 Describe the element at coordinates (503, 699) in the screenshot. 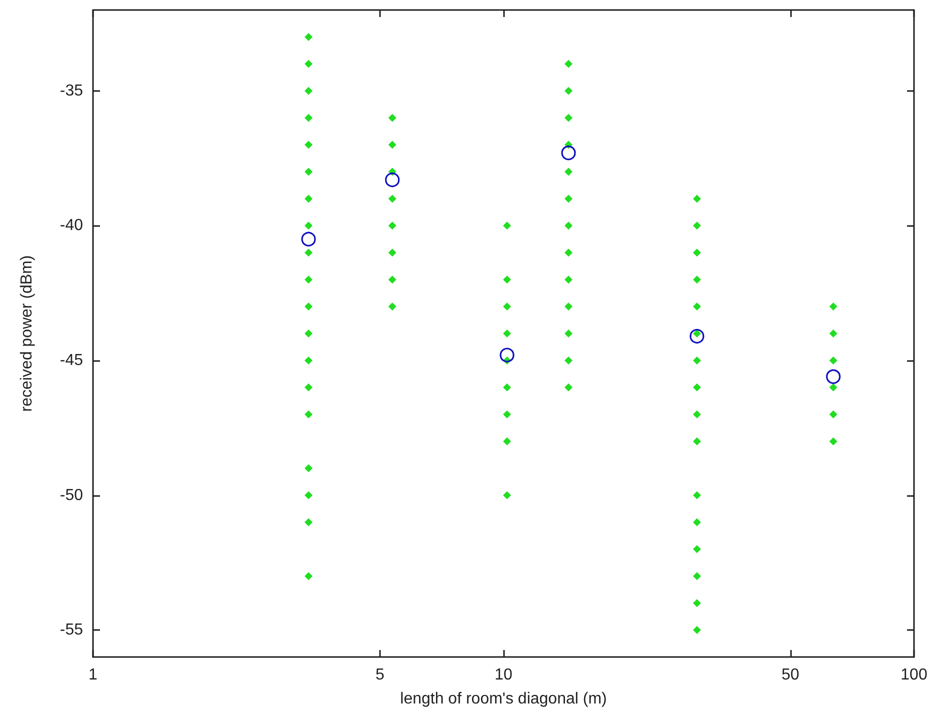

I see `x-axis-title: length of room's diagonal (m)` at that location.